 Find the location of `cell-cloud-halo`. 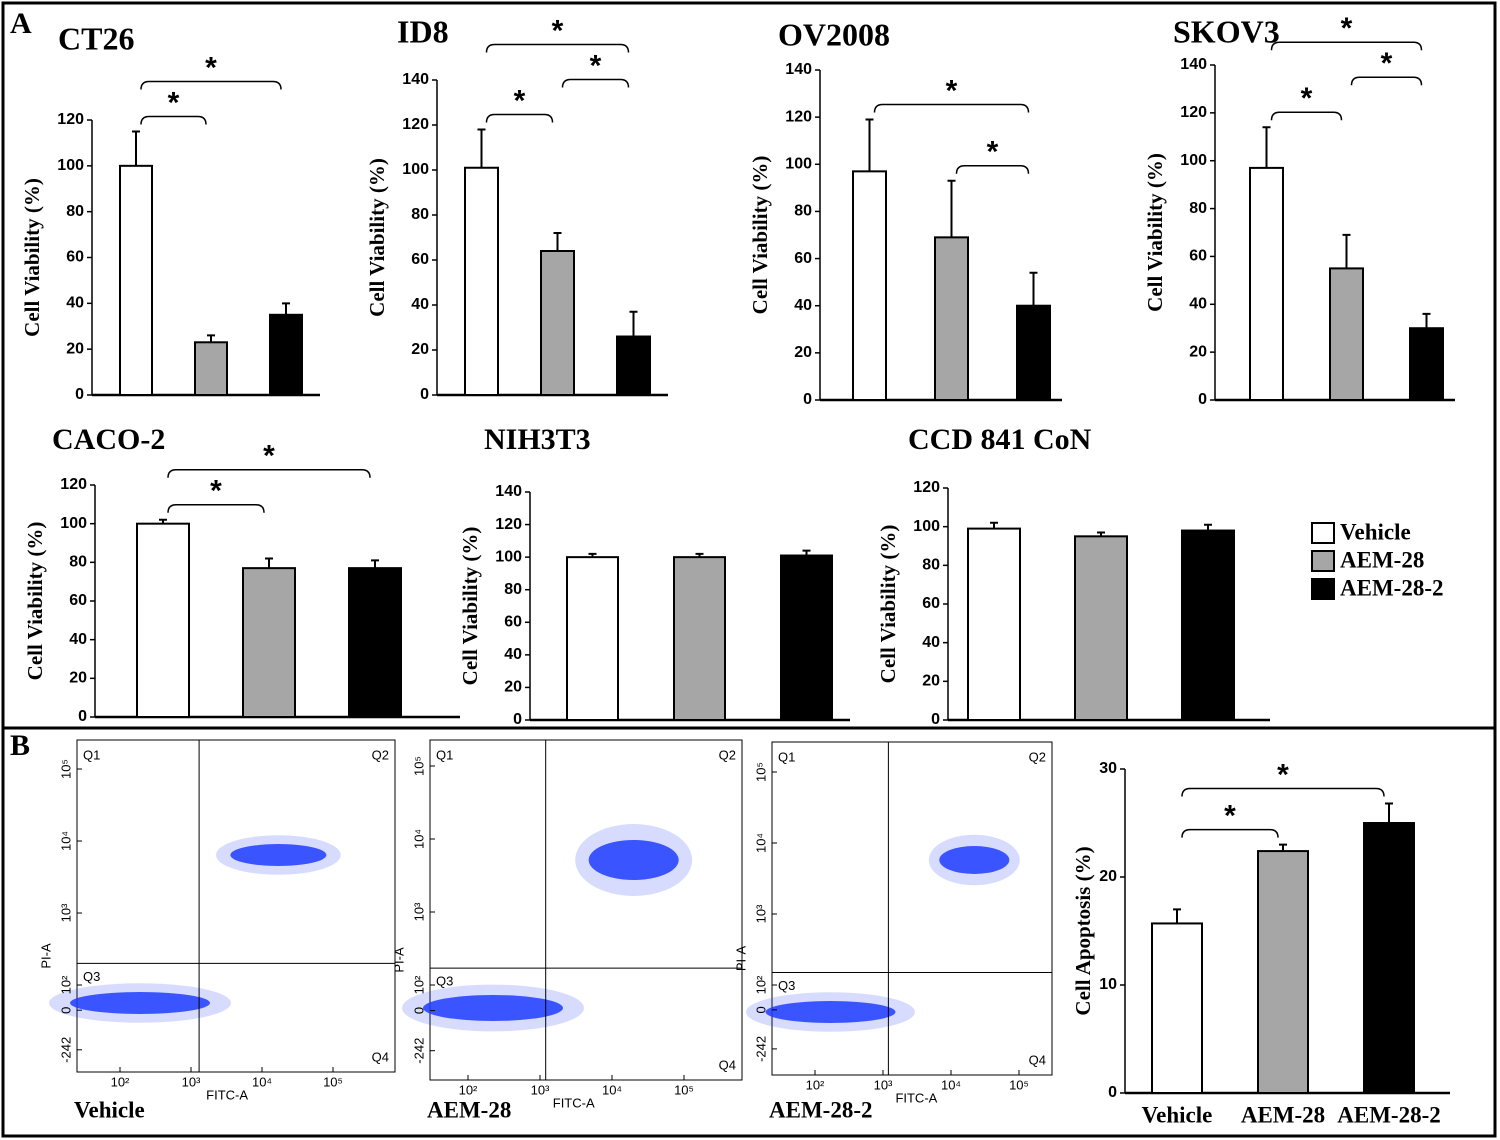

cell-cloud-halo is located at coordinates (634, 860).